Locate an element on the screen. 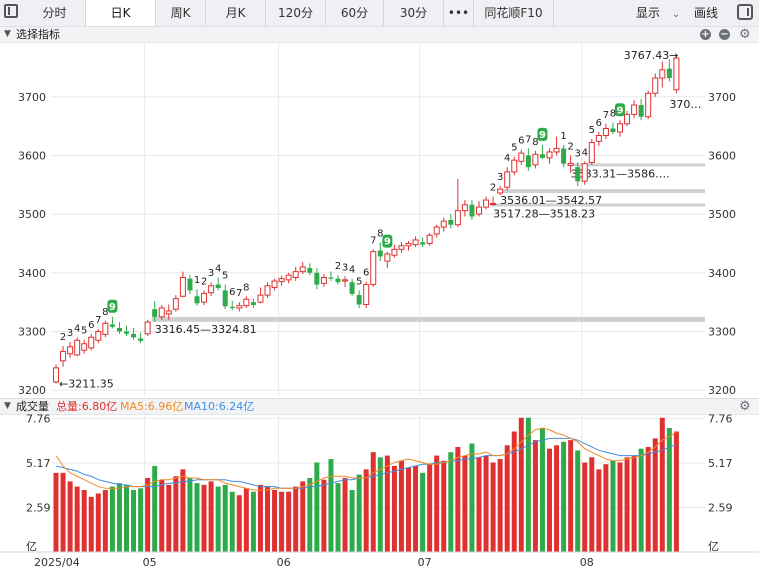 Image resolution: width=759 pixels, height=570 pixels. marker-label: 6 is located at coordinates (91, 325).